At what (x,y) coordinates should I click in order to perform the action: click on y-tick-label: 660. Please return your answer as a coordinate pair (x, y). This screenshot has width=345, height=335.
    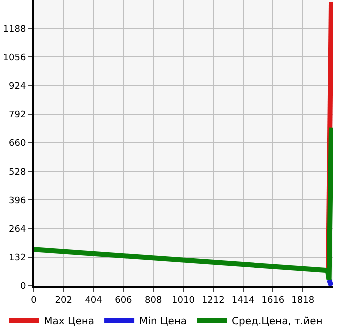
    Looking at the image, I should click on (17, 144).